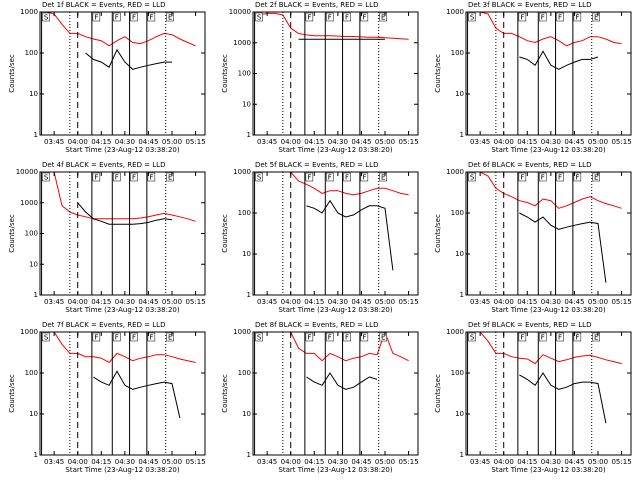 This screenshot has width=640, height=480. Describe the element at coordinates (529, 5) in the screenshot. I see `chart-title: Det 3f BLACK = Events, RED = LLD` at that location.